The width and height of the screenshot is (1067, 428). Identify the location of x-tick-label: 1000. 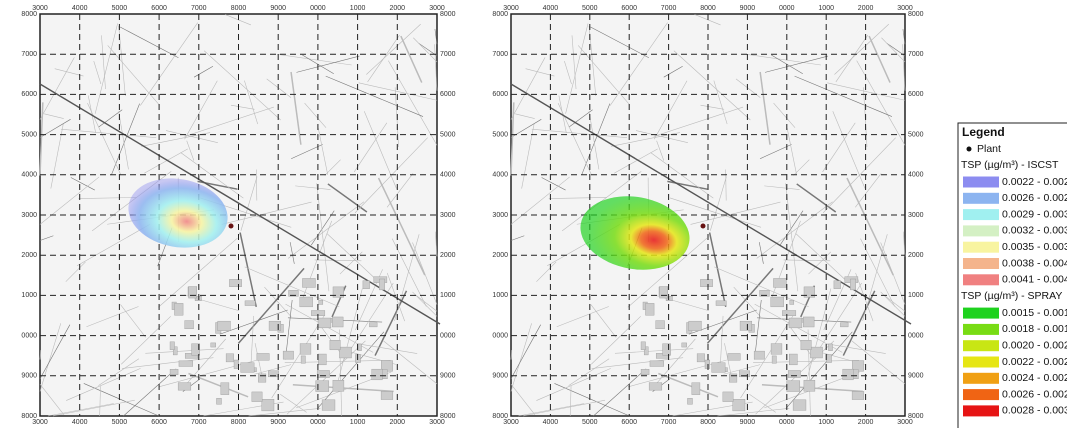
(358, 8).